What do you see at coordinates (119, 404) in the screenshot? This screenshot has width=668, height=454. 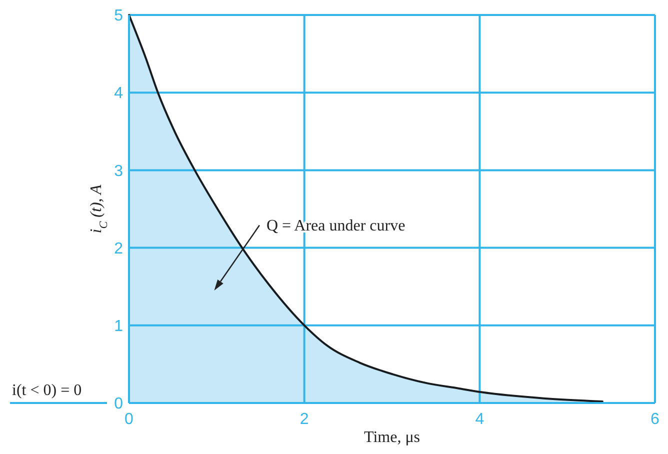 I see `y-tick-label: 0` at bounding box center [119, 404].